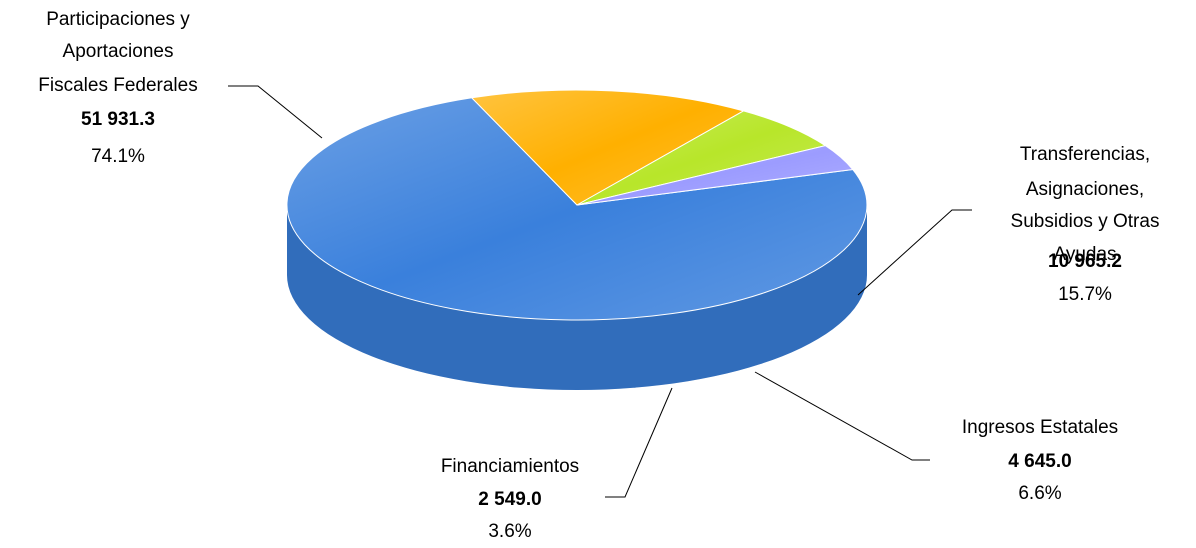  What do you see at coordinates (118, 19) in the screenshot?
I see `slice-label: Participaciones y` at bounding box center [118, 19].